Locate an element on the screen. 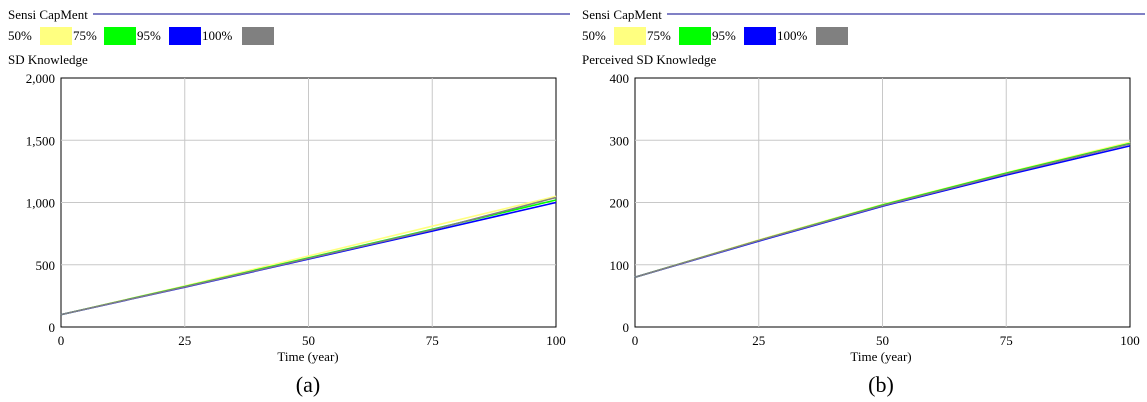 Image resolution: width=1147 pixels, height=402 pixels. panel-a-x-tick-label: 75 is located at coordinates (432, 340).